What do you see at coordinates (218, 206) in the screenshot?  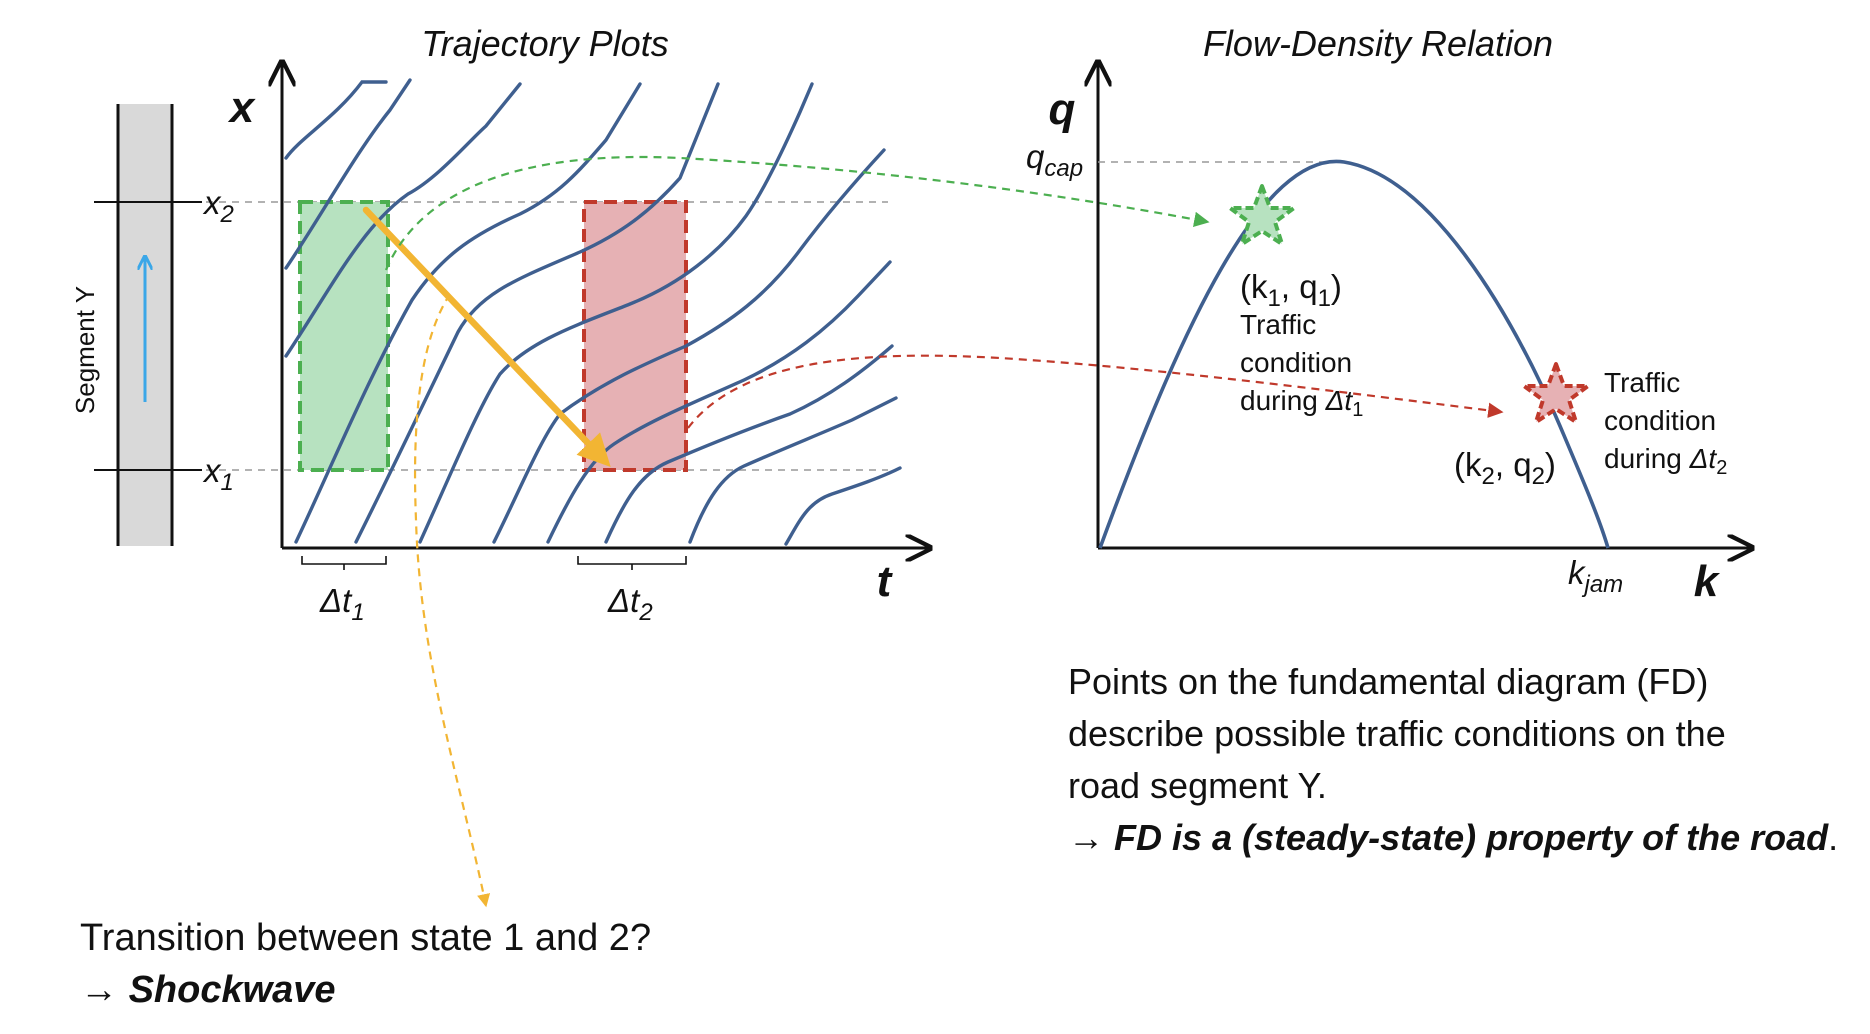 I see `x2-label: x2` at bounding box center [218, 206].